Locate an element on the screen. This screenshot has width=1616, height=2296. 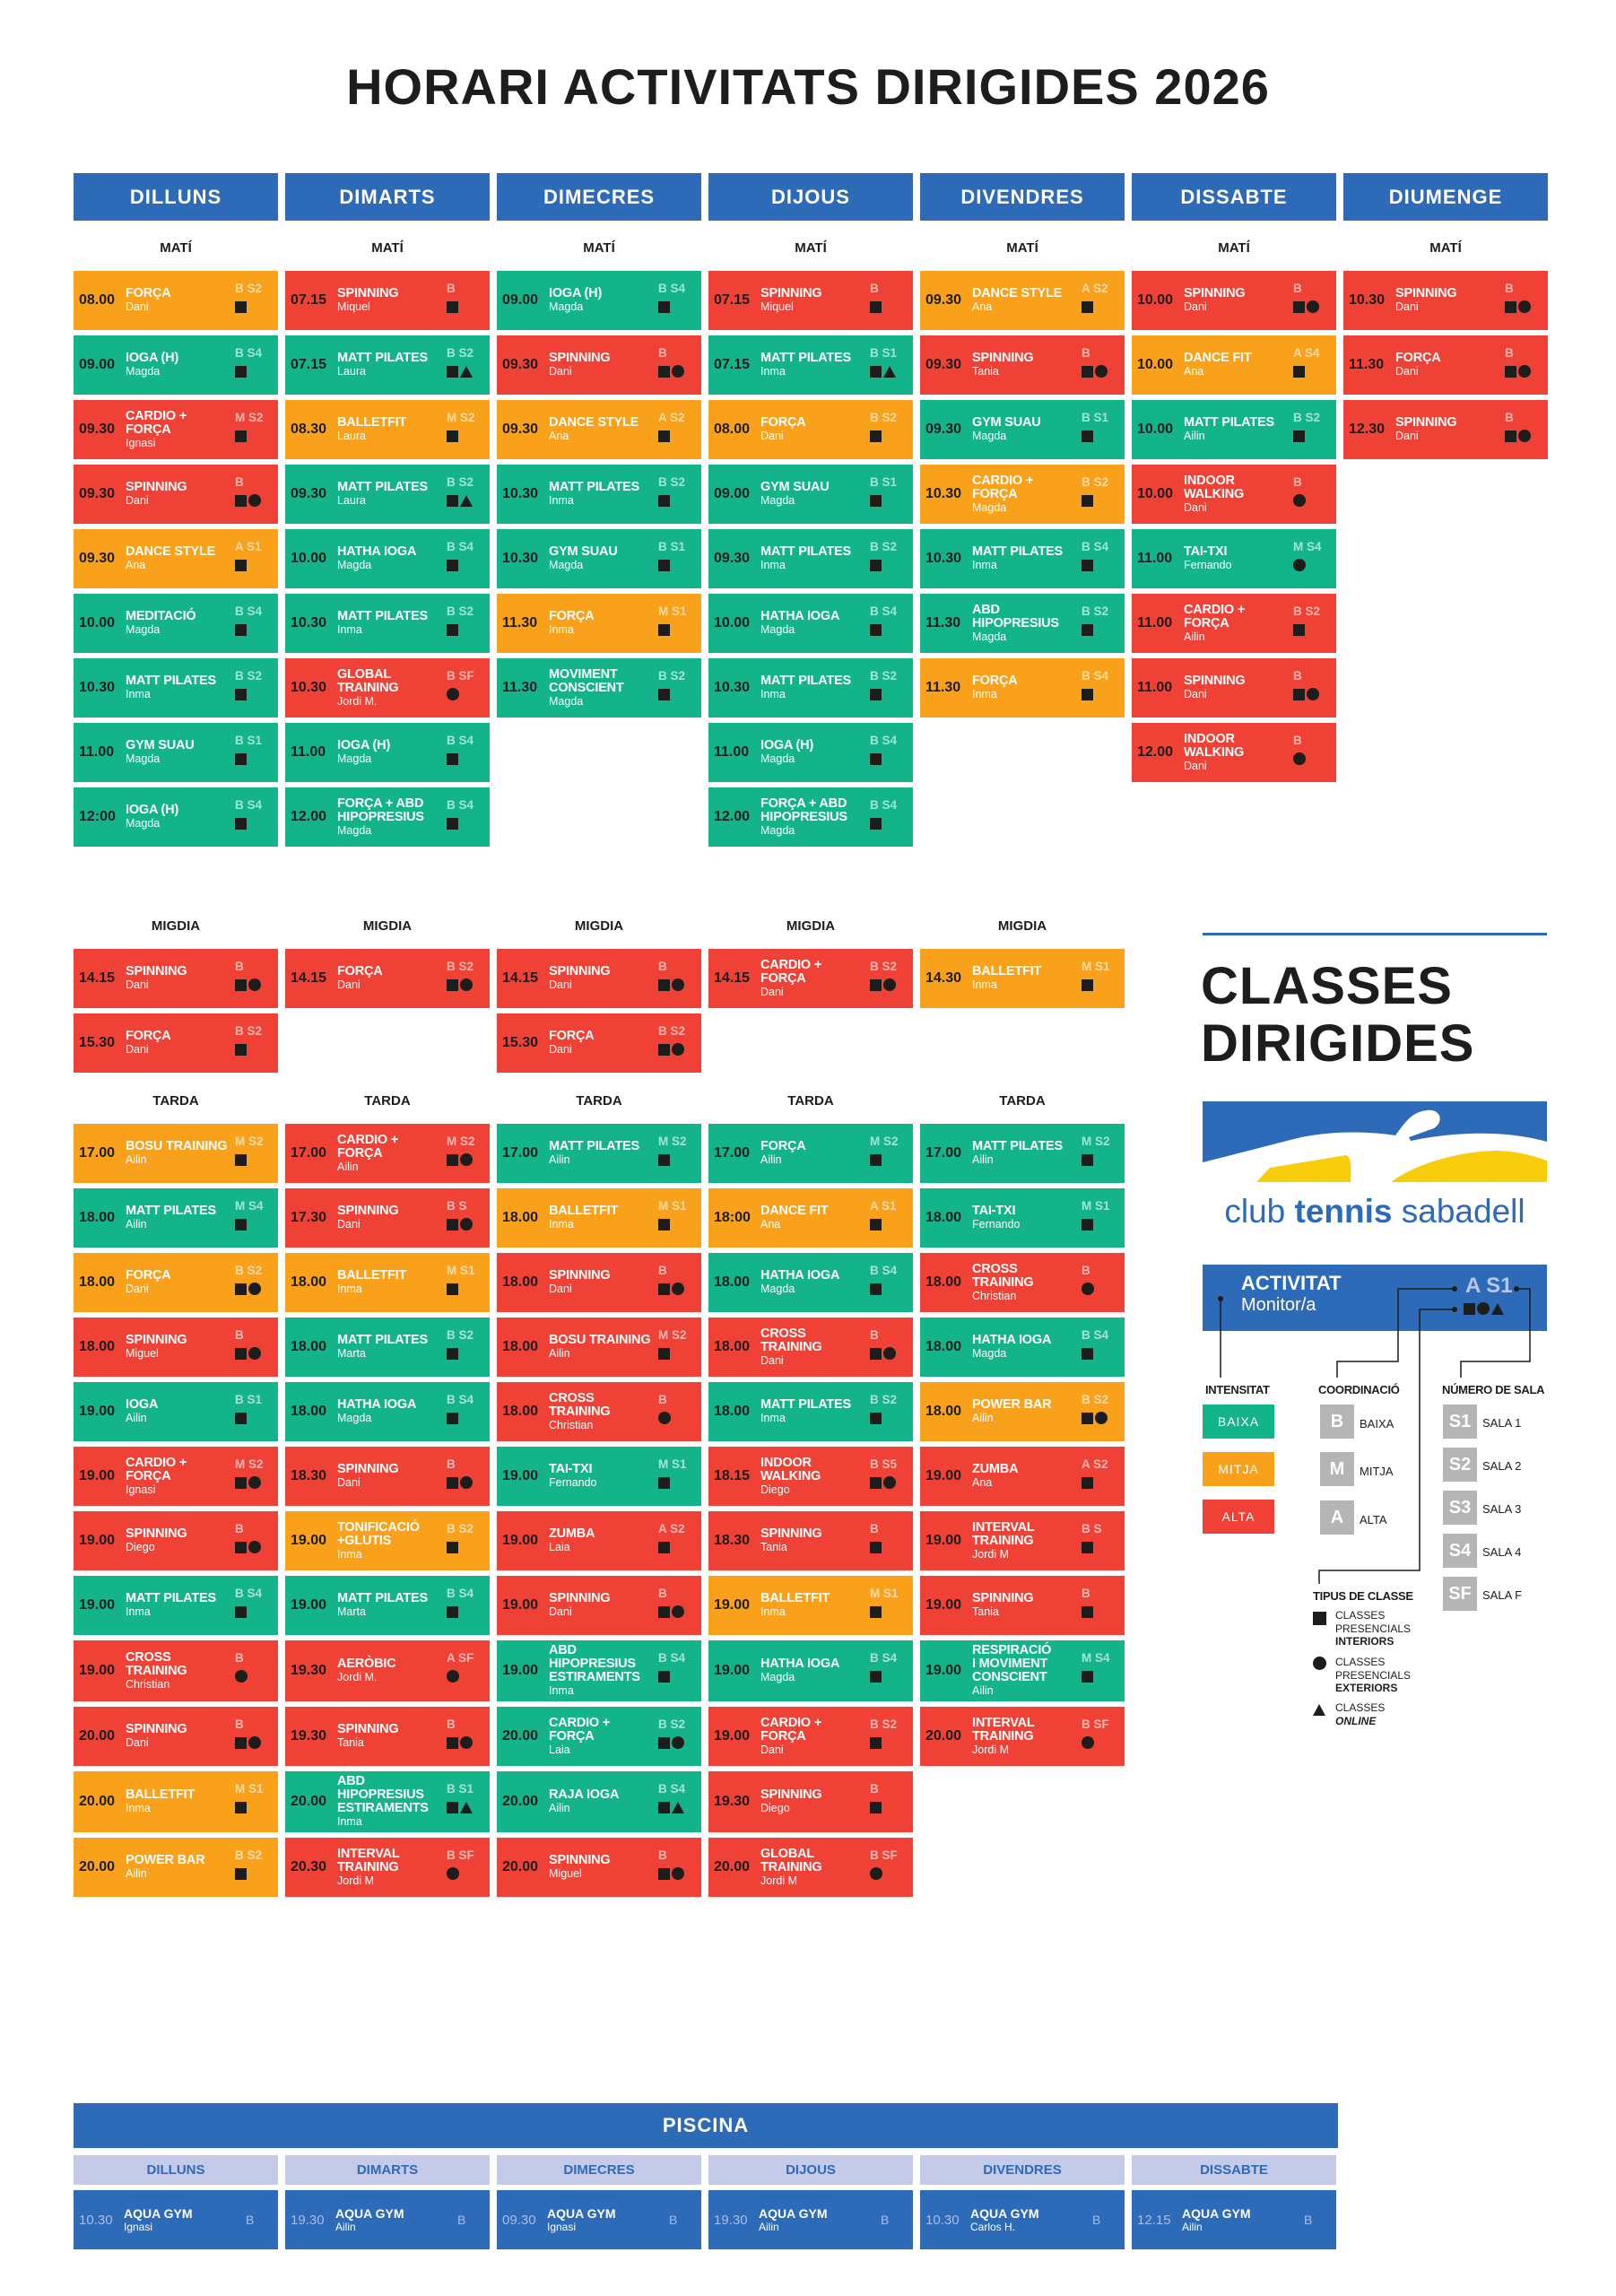
class-card: 20.00 POWER BAR Ailin B S2 is located at coordinates (176, 1867).